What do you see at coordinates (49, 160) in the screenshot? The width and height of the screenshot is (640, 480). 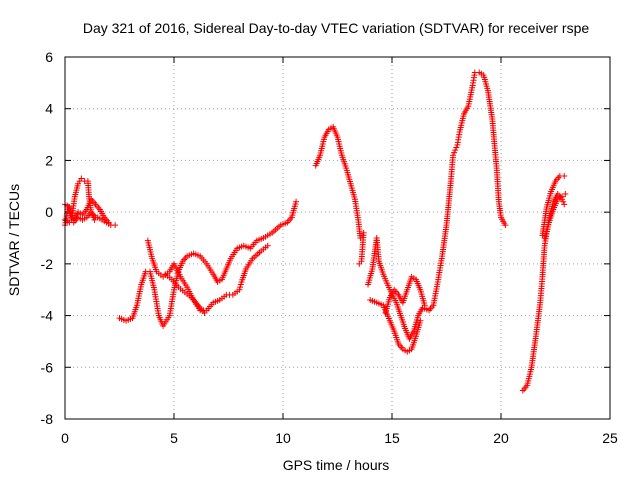 I see `y-tick-label: 2` at bounding box center [49, 160].